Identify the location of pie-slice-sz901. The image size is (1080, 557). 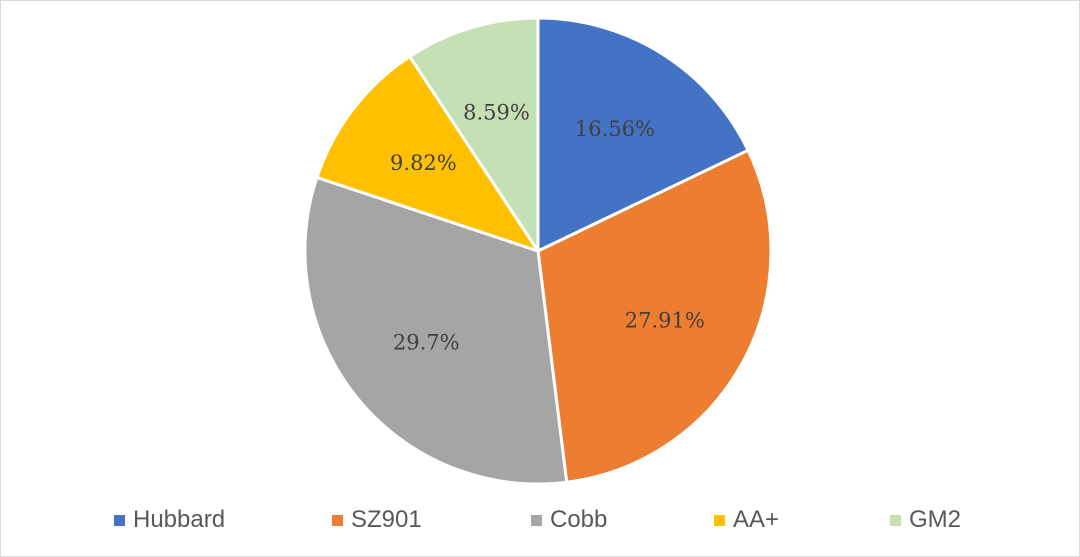
(654, 316).